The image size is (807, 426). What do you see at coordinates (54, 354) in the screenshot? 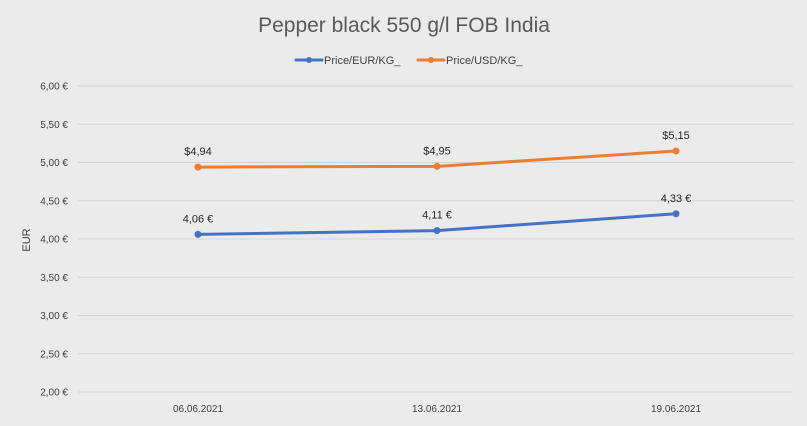
I see `y-tick-label: 2,50 €` at bounding box center [54, 354].